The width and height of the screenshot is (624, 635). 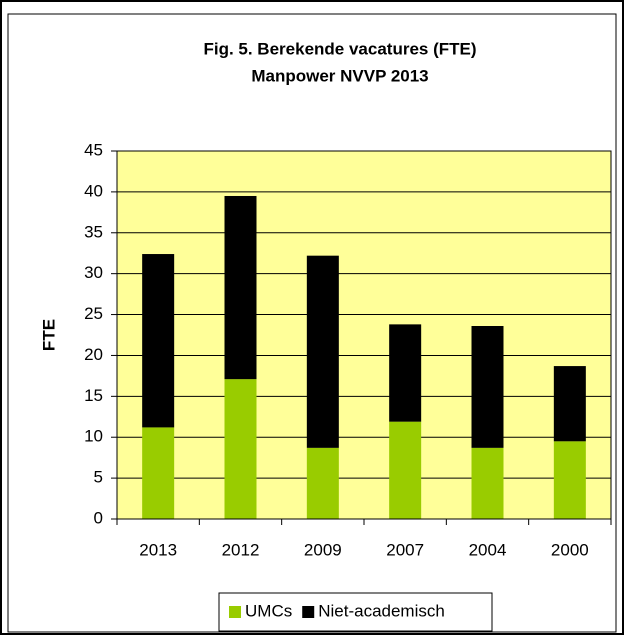 What do you see at coordinates (93, 190) in the screenshot?
I see `y-tick-label: 40` at bounding box center [93, 190].